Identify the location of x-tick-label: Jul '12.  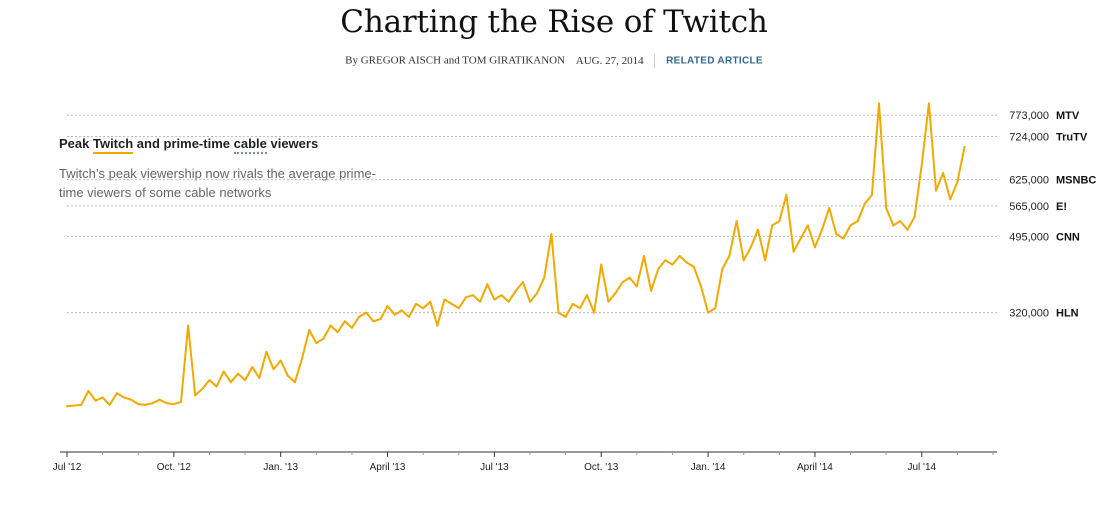
(67, 467).